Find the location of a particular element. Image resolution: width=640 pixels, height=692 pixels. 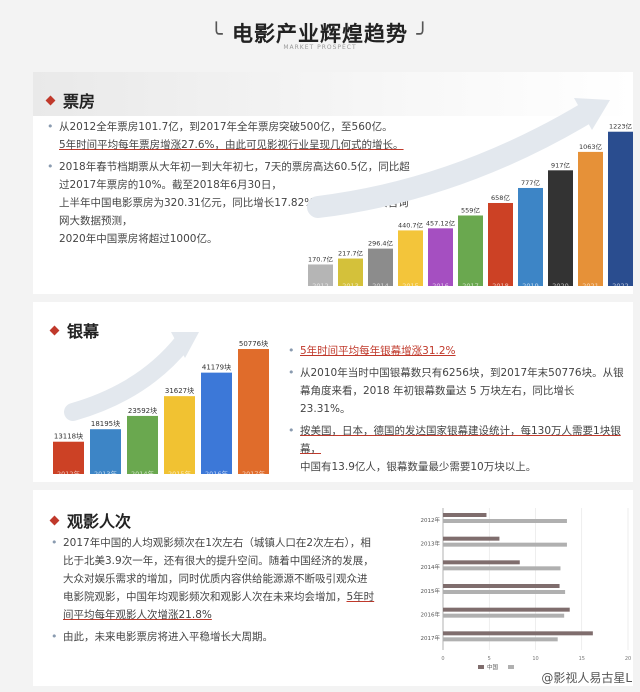

page-header: ╰ 电影产业辉煌趋势 ╯ MARKET PROSPECT is located at coordinates (320, 31).